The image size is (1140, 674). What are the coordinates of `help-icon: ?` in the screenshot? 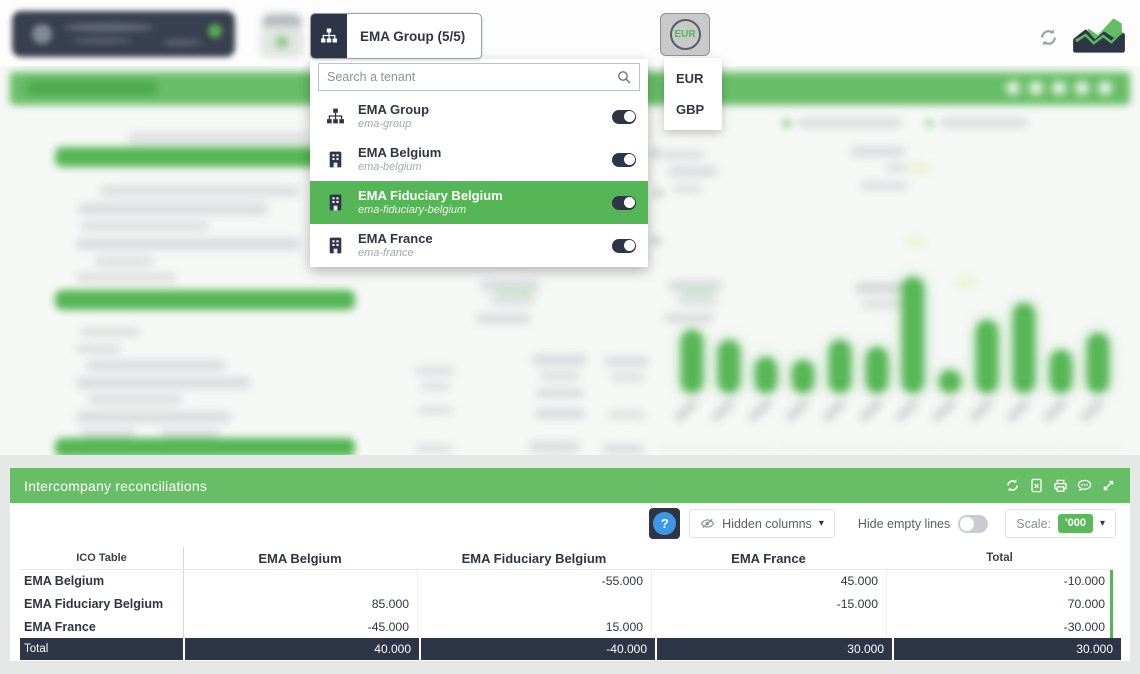 It's located at (665, 523).